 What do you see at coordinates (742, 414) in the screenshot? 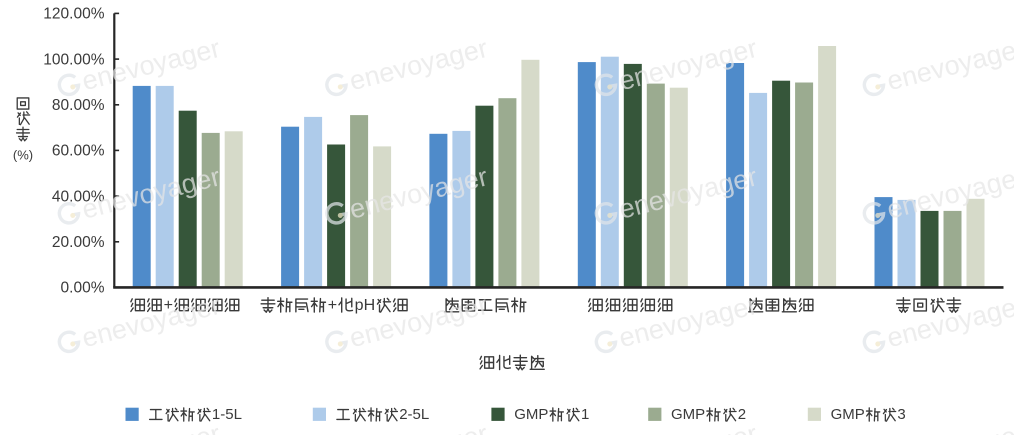
I see `svg-text: 2` at bounding box center [742, 414].